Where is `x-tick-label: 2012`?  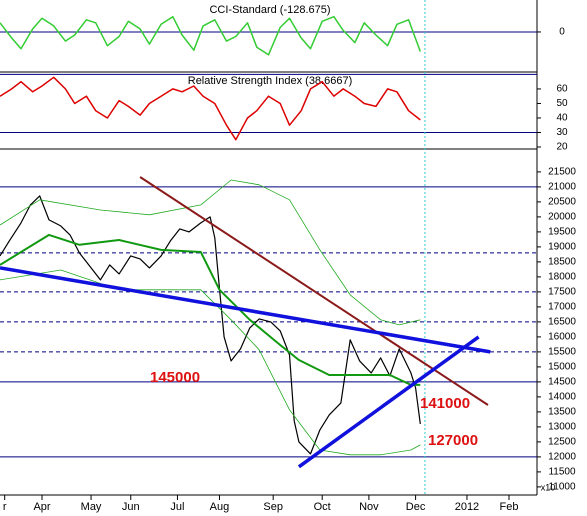
x-tick-label: 2012 is located at coordinates (467, 507).